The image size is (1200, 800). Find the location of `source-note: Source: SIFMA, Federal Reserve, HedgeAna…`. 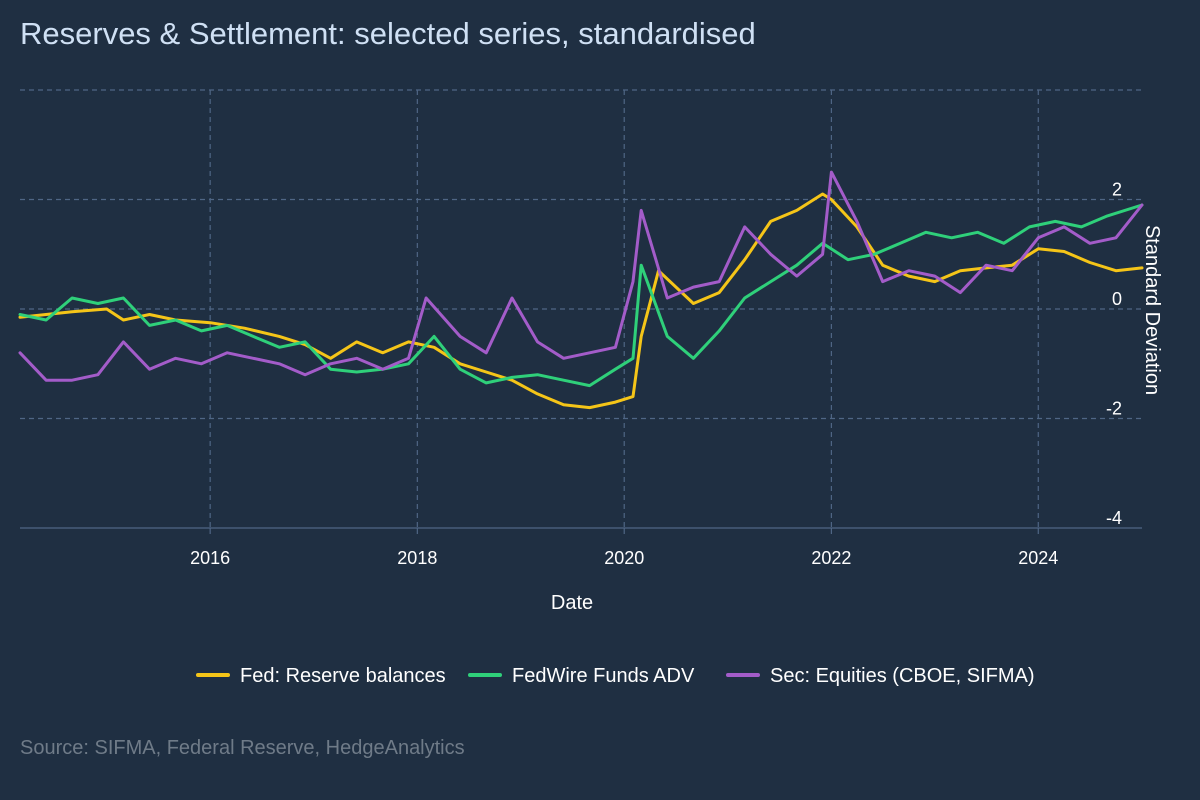

source-note: Source: SIFMA, Federal Reserve, HedgeAna… is located at coordinates (242, 748).